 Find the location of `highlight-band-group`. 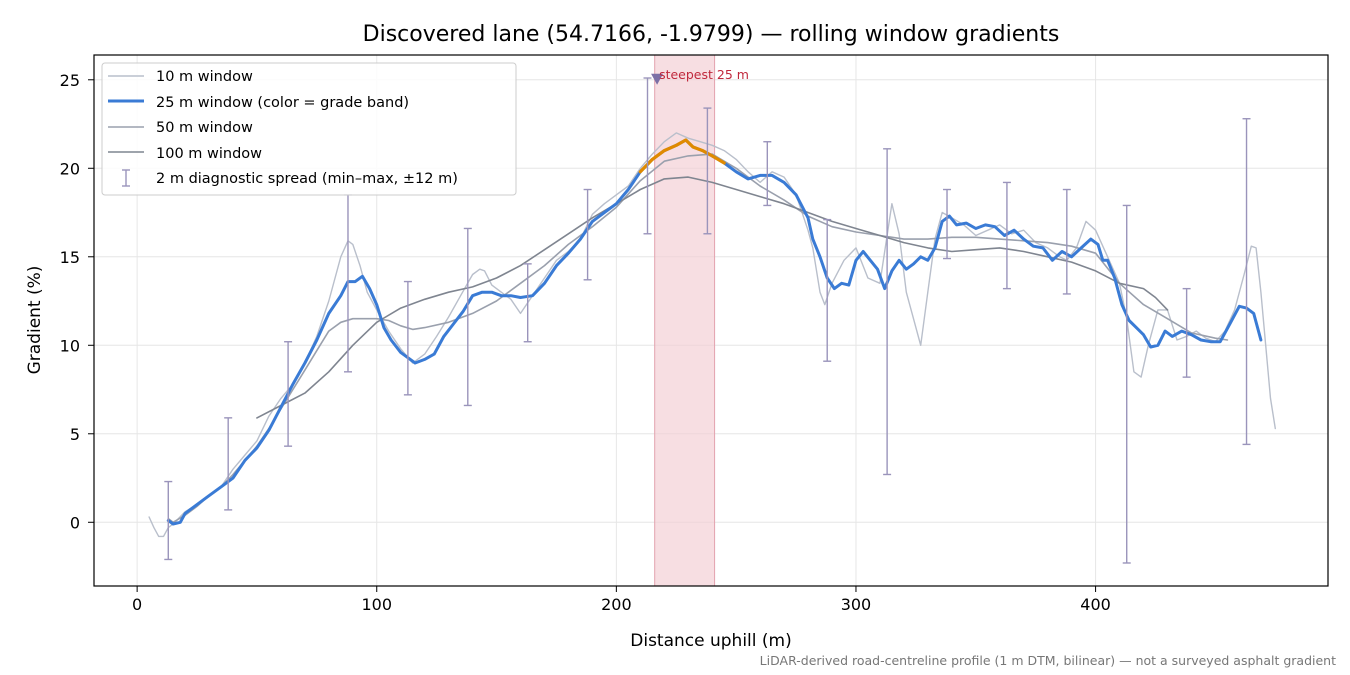

highlight-band-group is located at coordinates (685, 320).